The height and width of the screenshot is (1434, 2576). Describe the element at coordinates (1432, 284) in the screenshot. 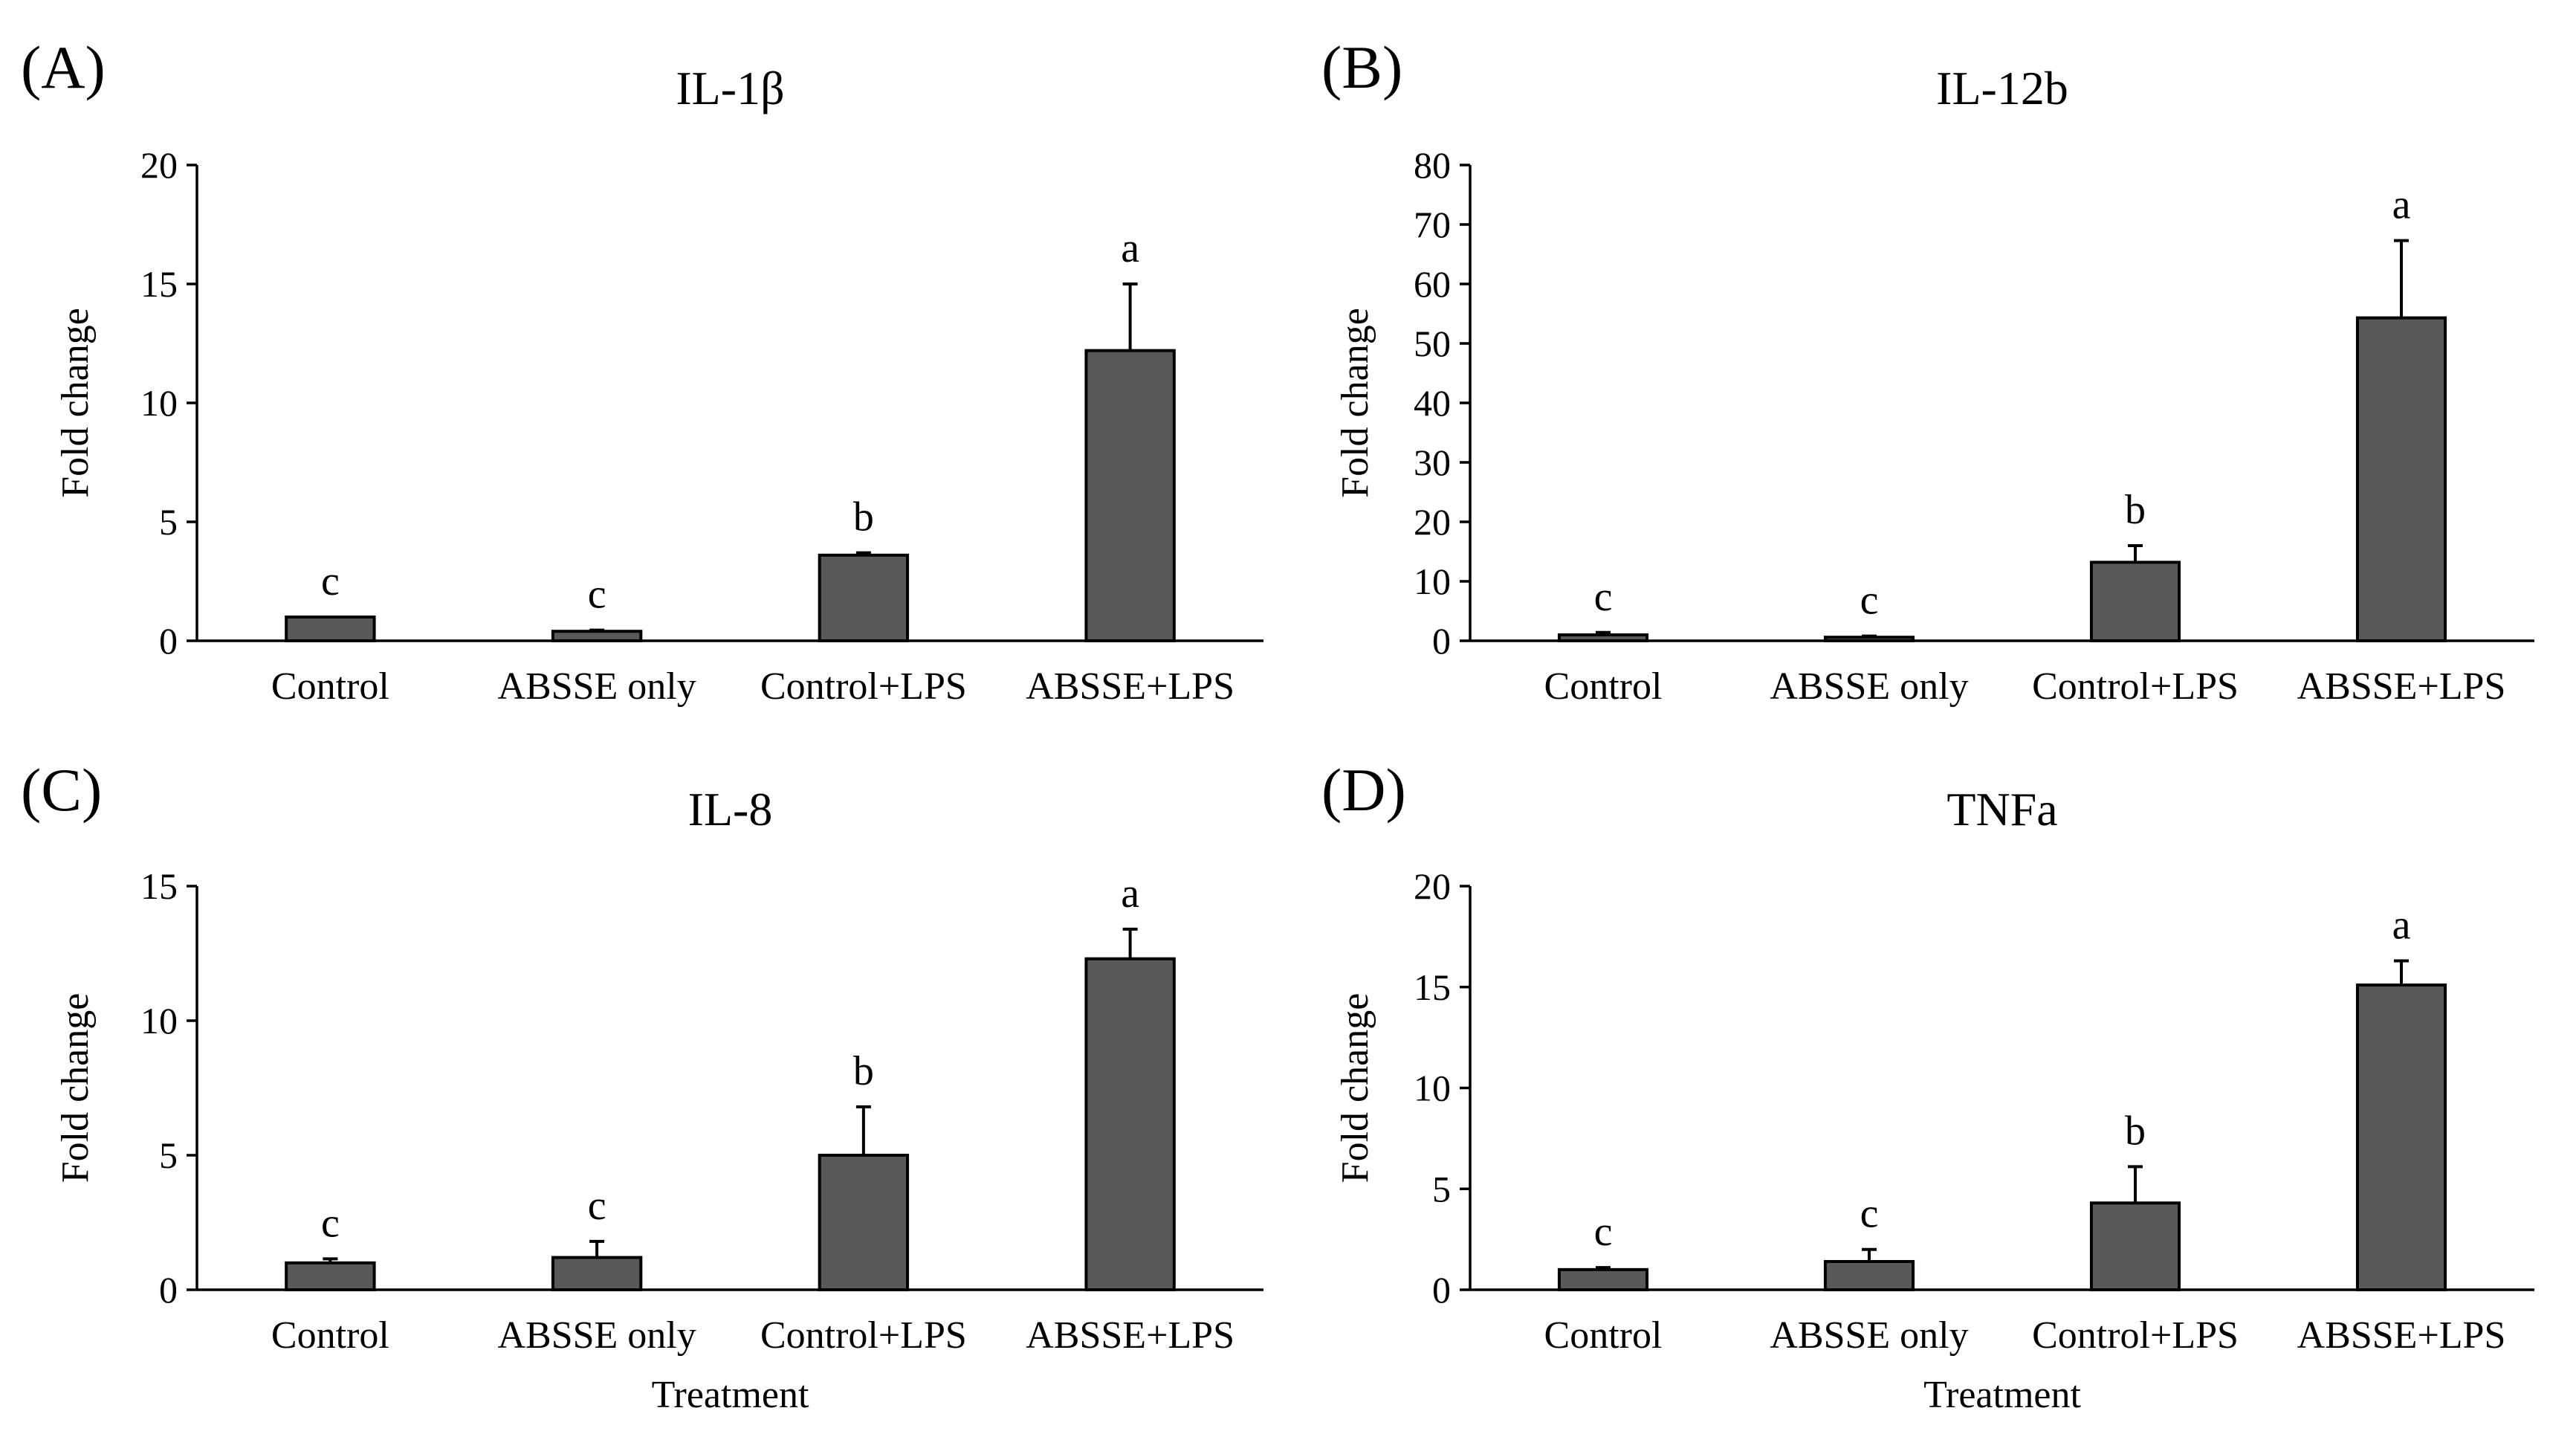

I see `y-tick-label: 60` at that location.